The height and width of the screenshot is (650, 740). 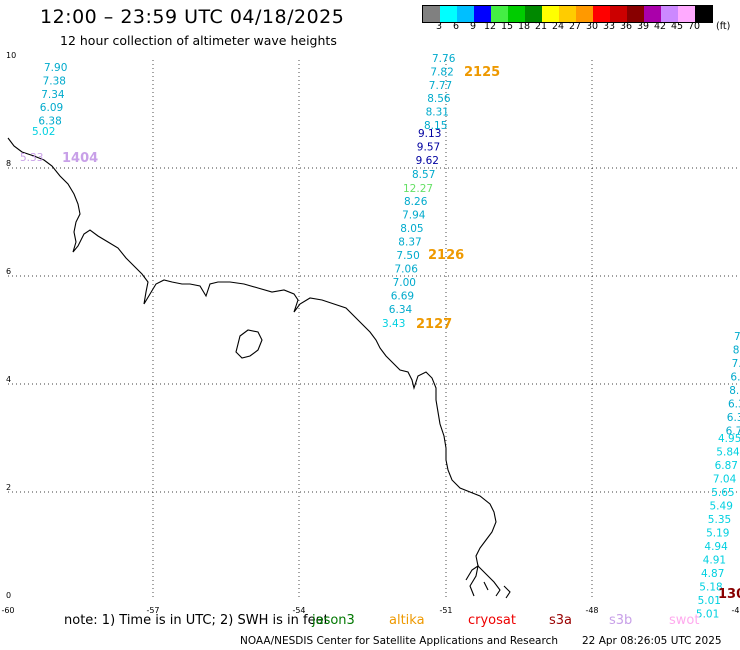 What do you see at coordinates (427, 161) in the screenshot?
I see `wave-height-label: 9.62` at bounding box center [427, 161].